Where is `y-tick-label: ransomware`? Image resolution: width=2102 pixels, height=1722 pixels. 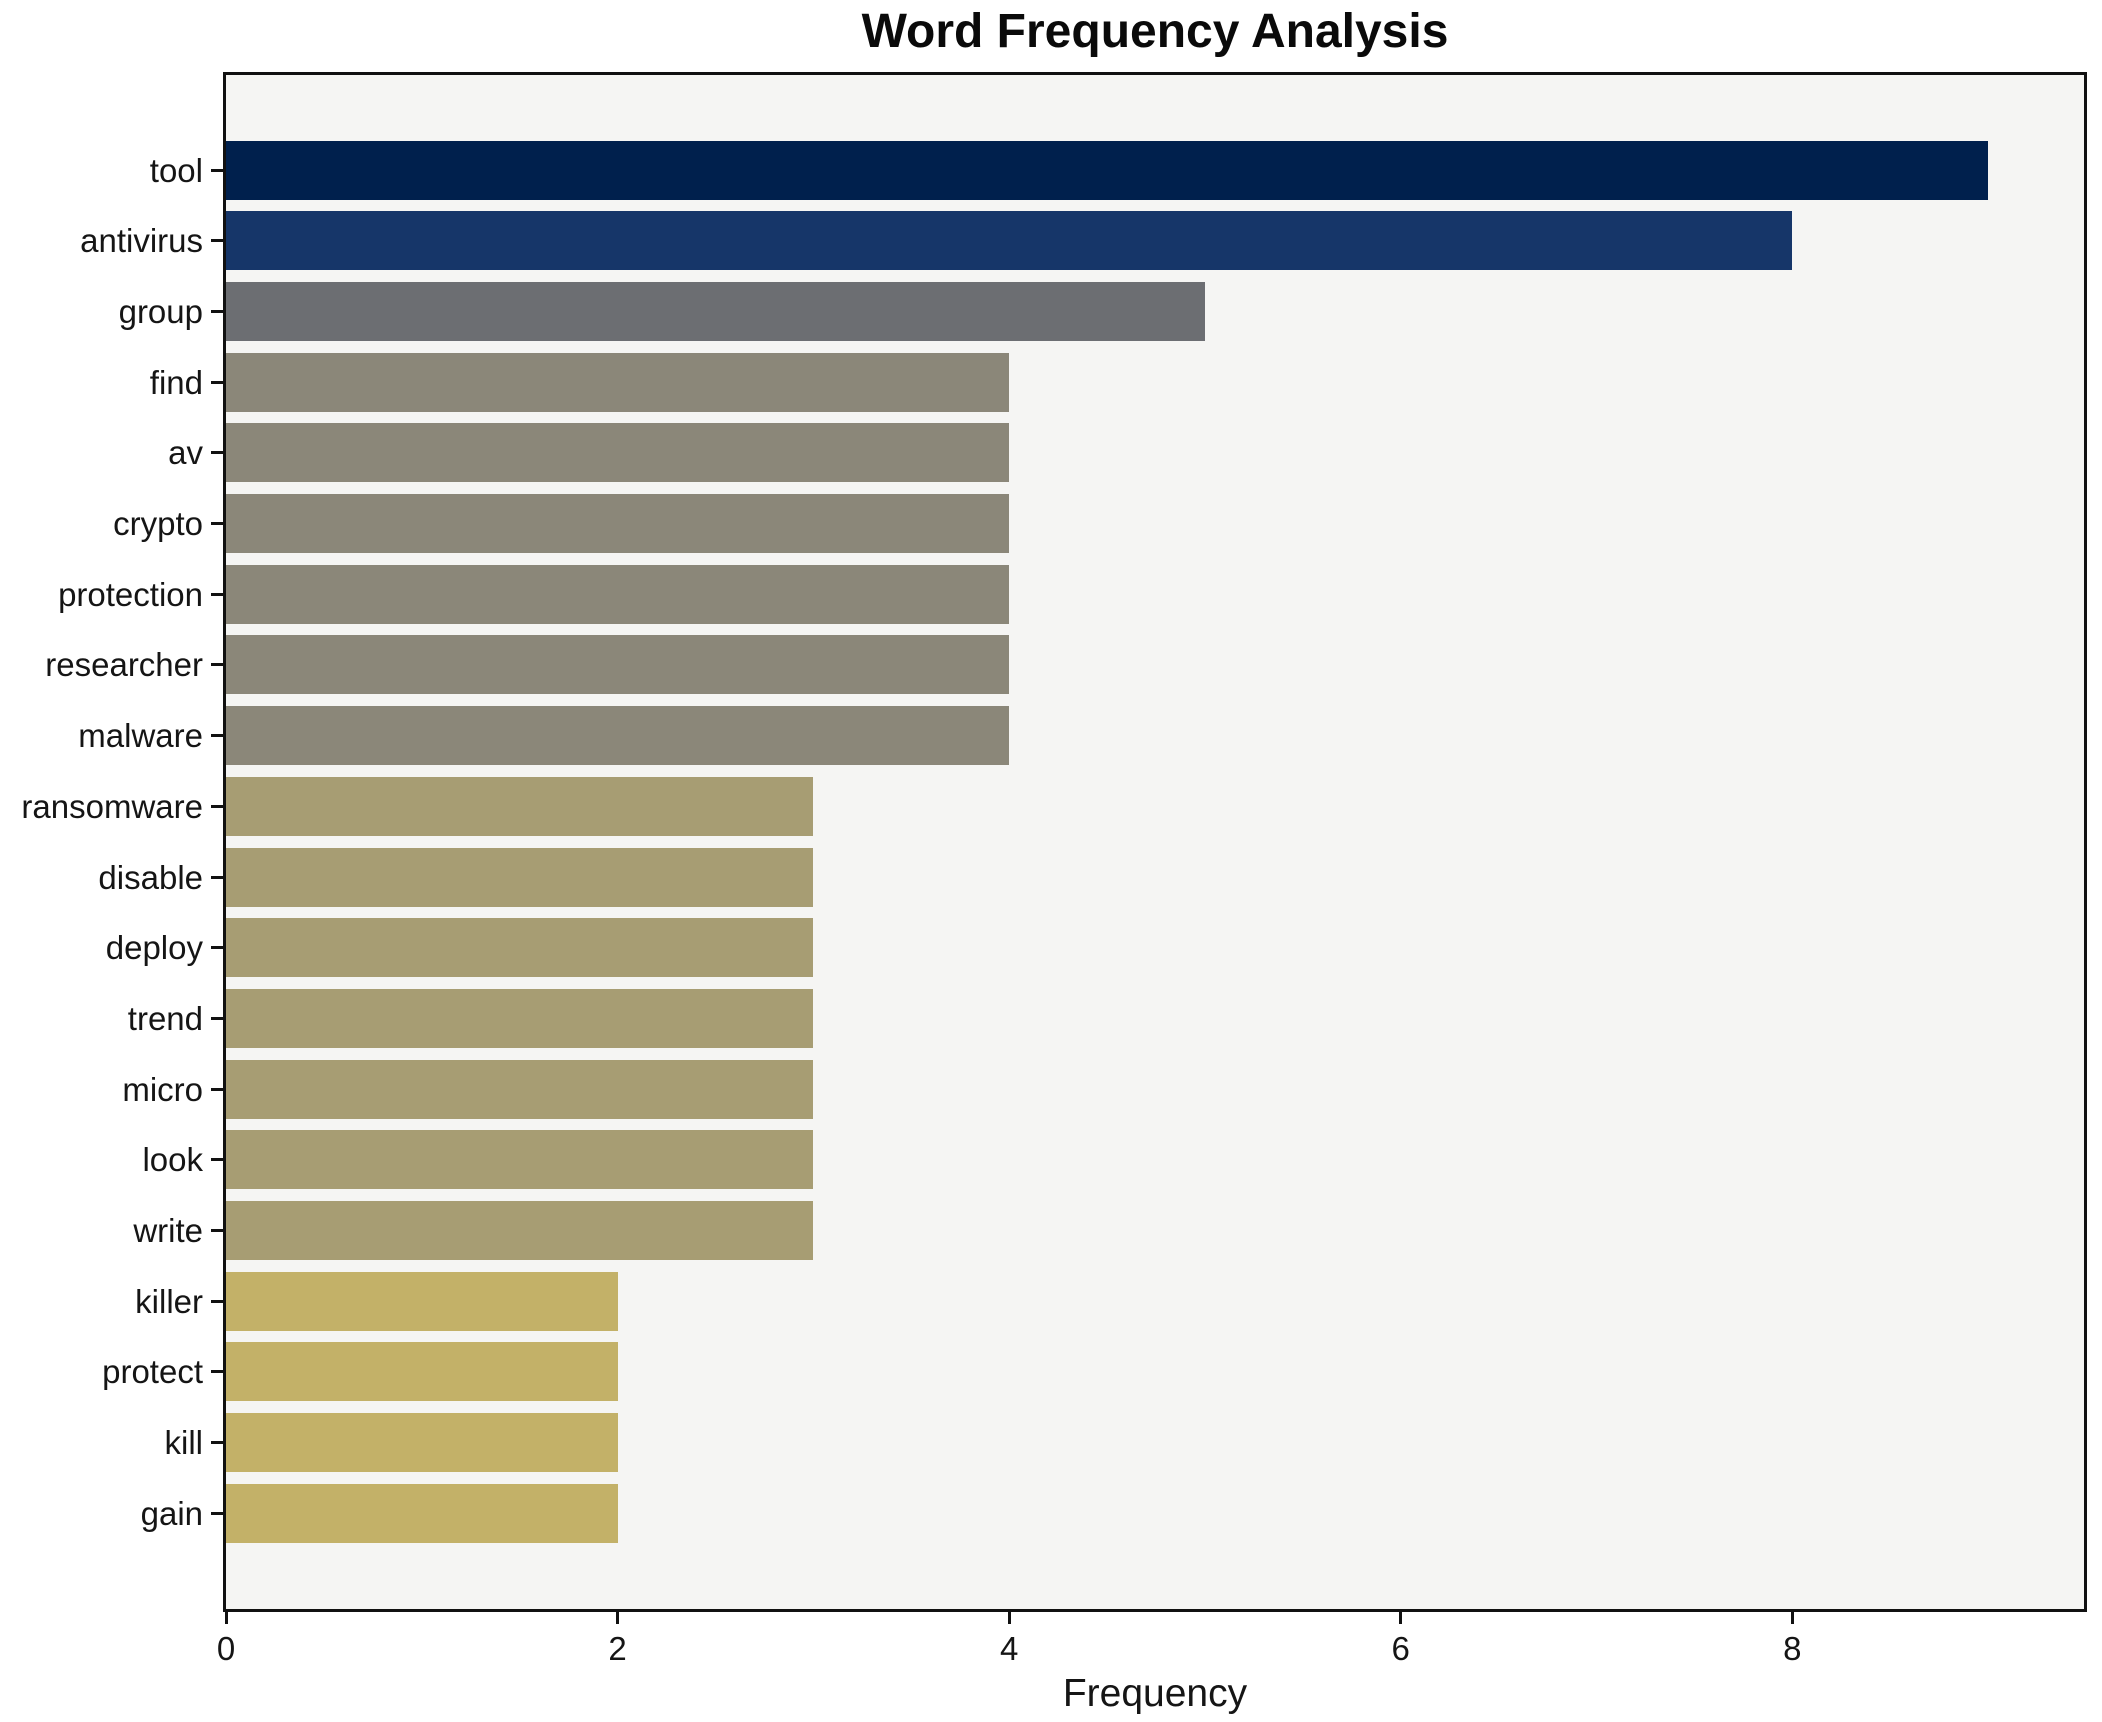
y-tick-label: ransomware is located at coordinates (112, 806).